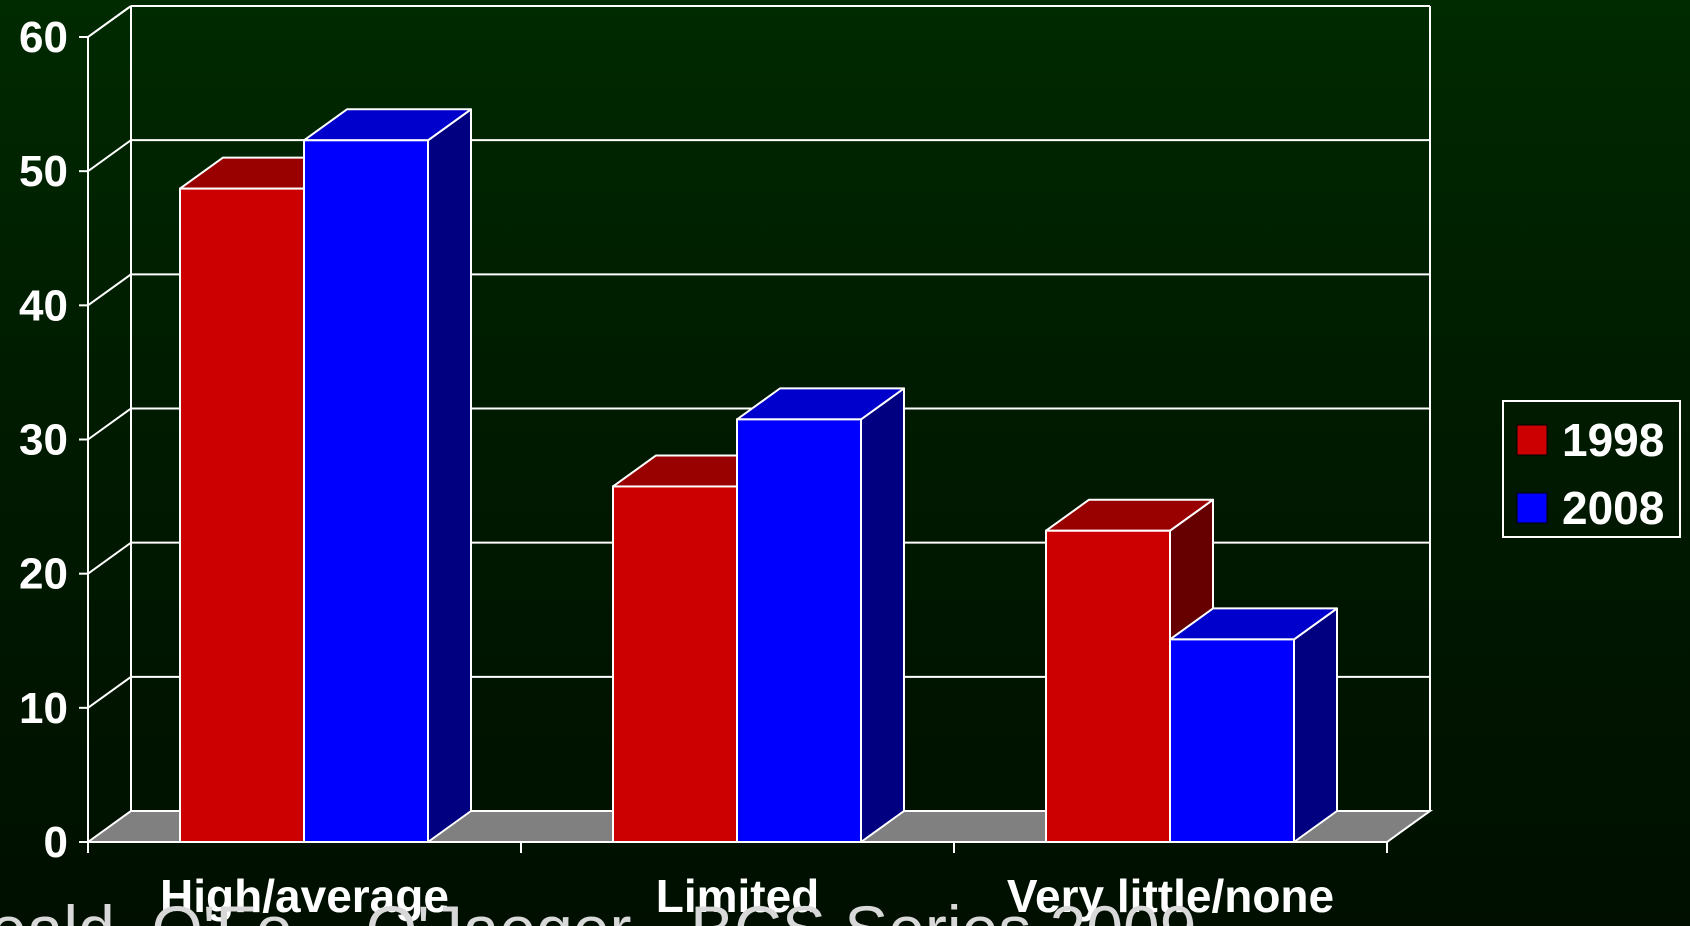 This screenshot has width=1690, height=926. What do you see at coordinates (304, 896) in the screenshot?
I see `x-tick-label: High/average` at bounding box center [304, 896].